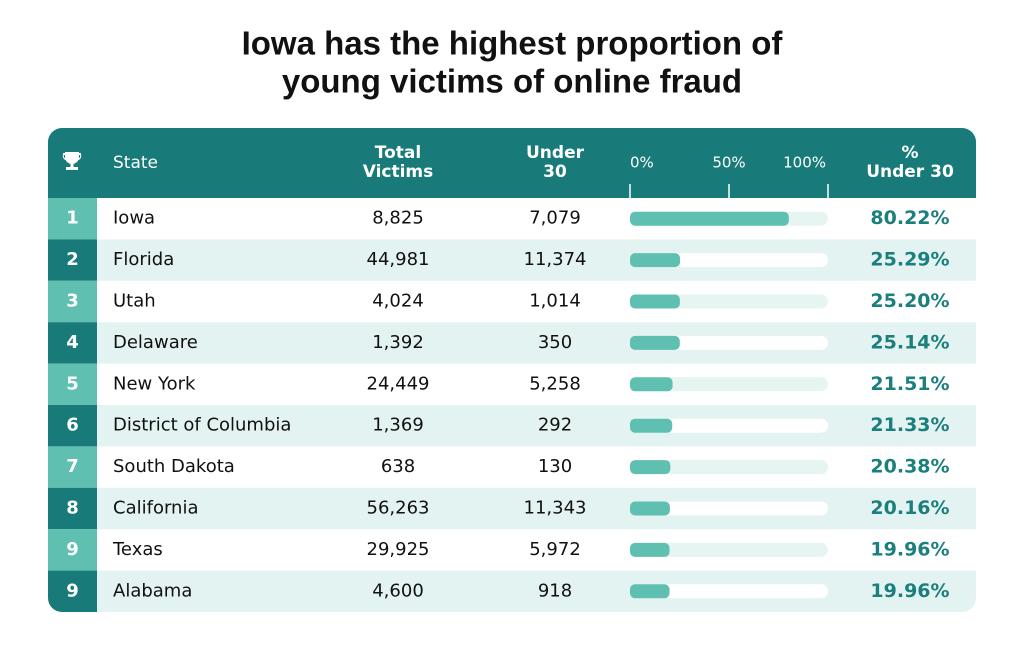 The image size is (1024, 660). Describe the element at coordinates (398, 383) in the screenshot. I see `total-victims: 24,449` at that location.